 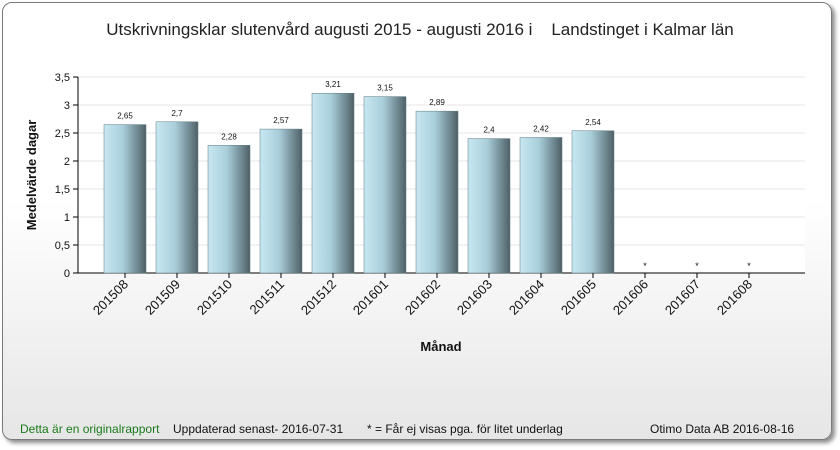 What do you see at coordinates (90, 429) in the screenshot?
I see `original-report-note: Detta är en originalrapport` at bounding box center [90, 429].